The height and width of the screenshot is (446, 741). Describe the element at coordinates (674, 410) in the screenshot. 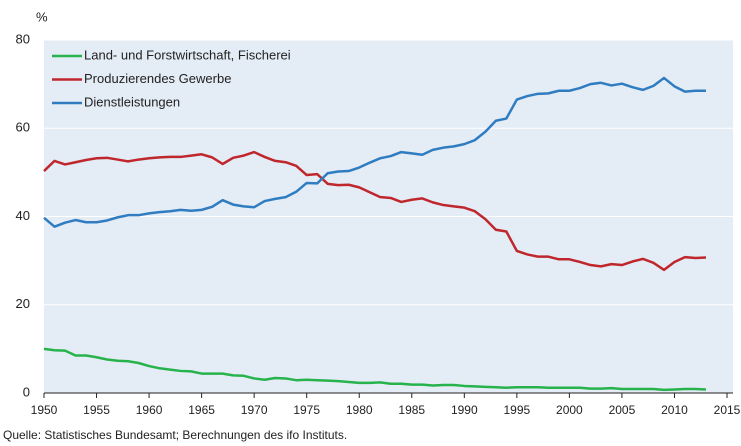

I see `x-tick-label: 2010` at that location.